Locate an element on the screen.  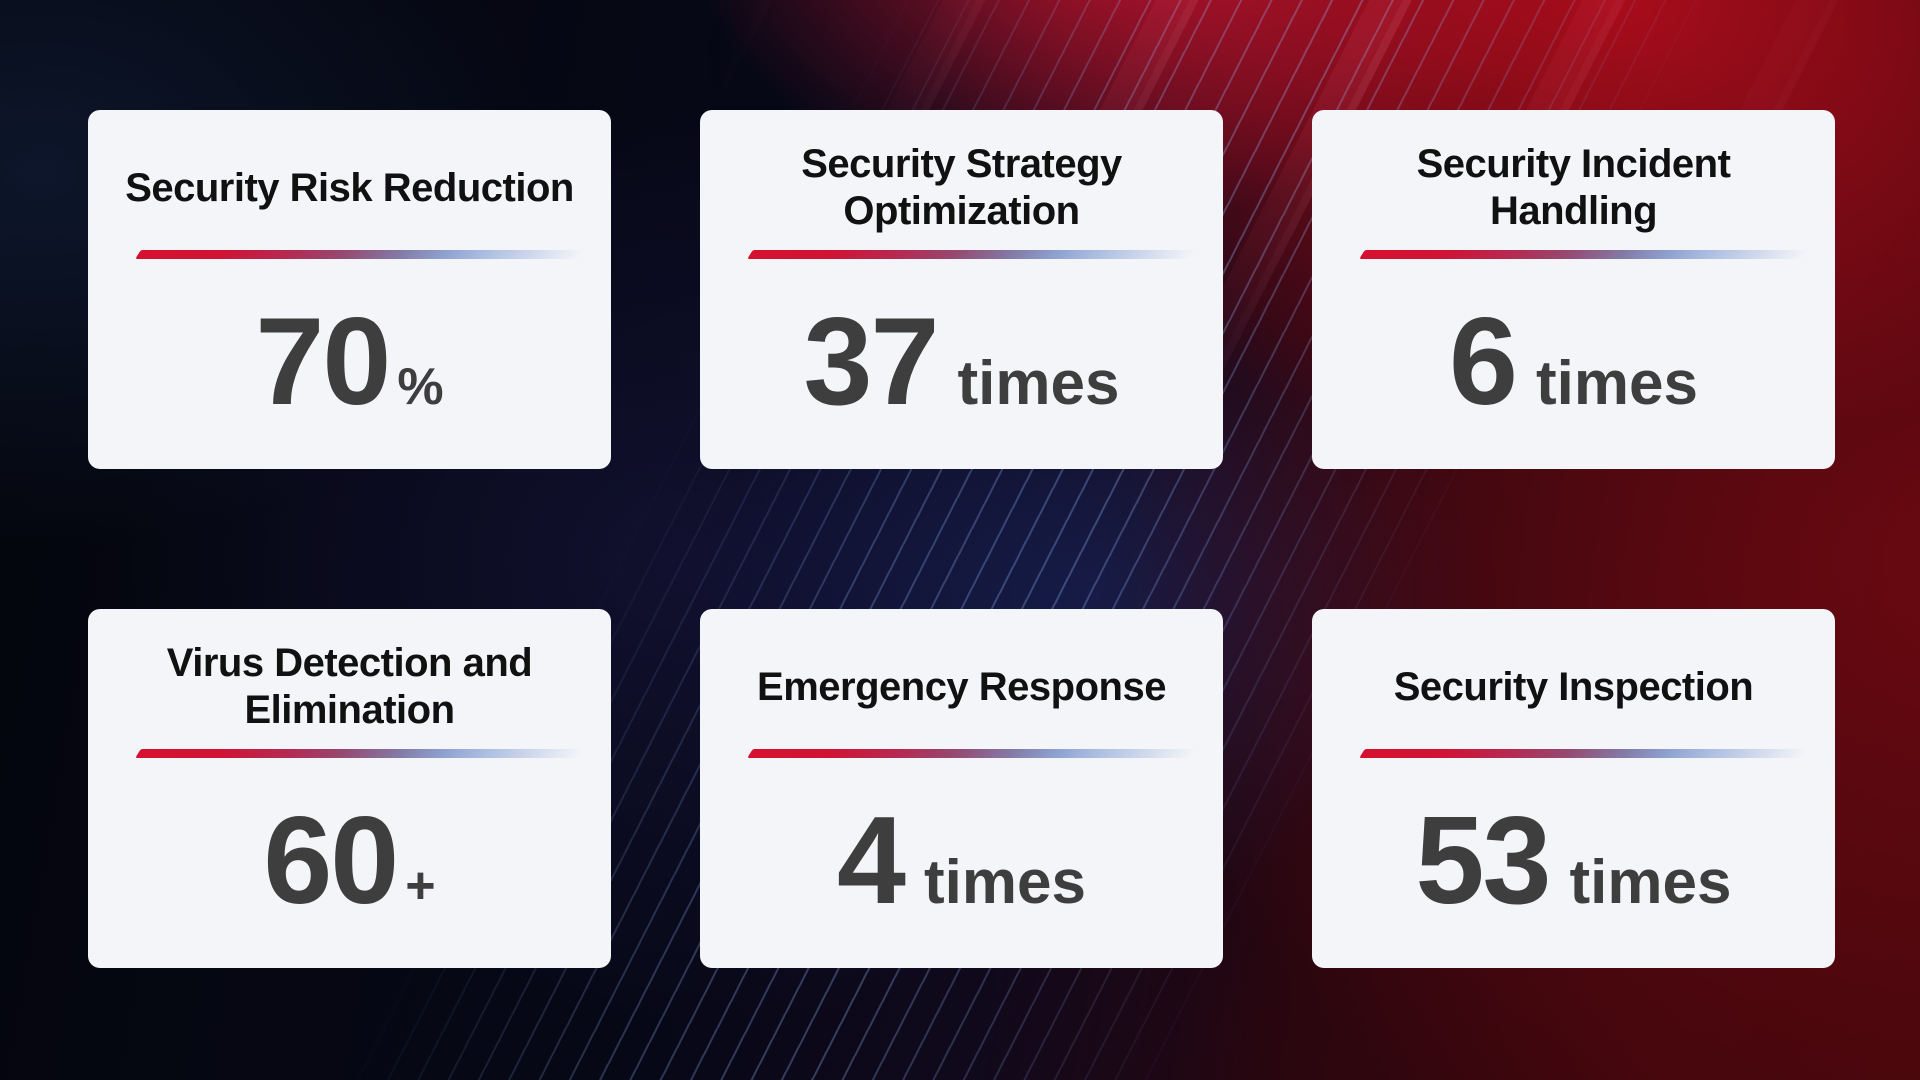
value-row: 70 % is located at coordinates (349, 362).